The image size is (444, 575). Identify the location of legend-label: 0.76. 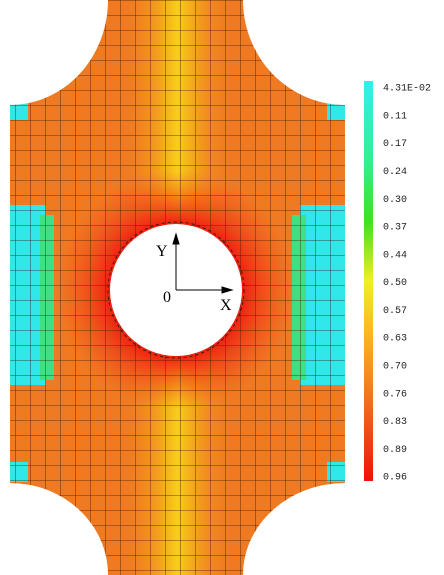
(395, 394).